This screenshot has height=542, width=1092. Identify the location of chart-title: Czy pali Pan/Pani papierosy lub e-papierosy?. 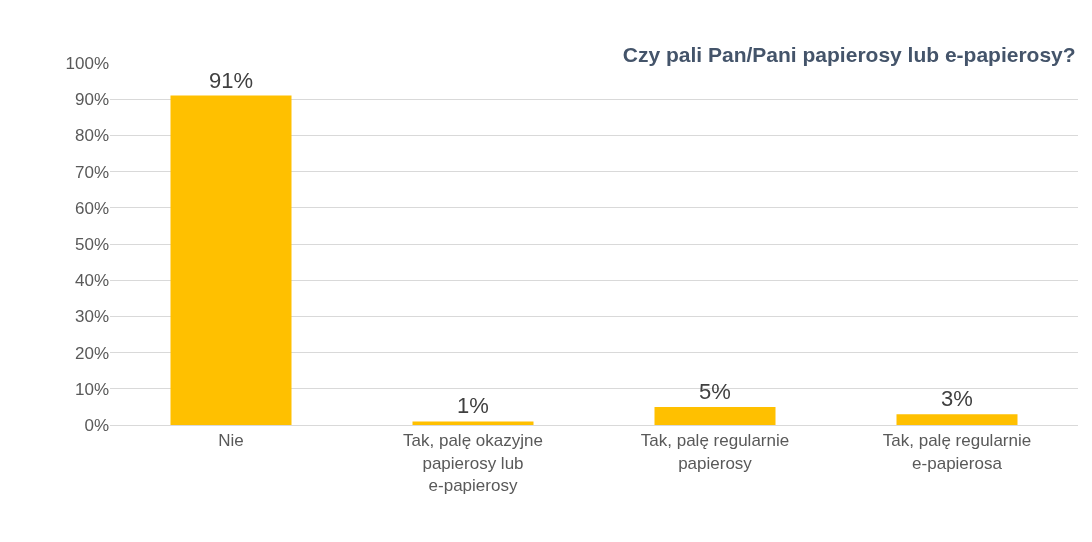
(849, 54).